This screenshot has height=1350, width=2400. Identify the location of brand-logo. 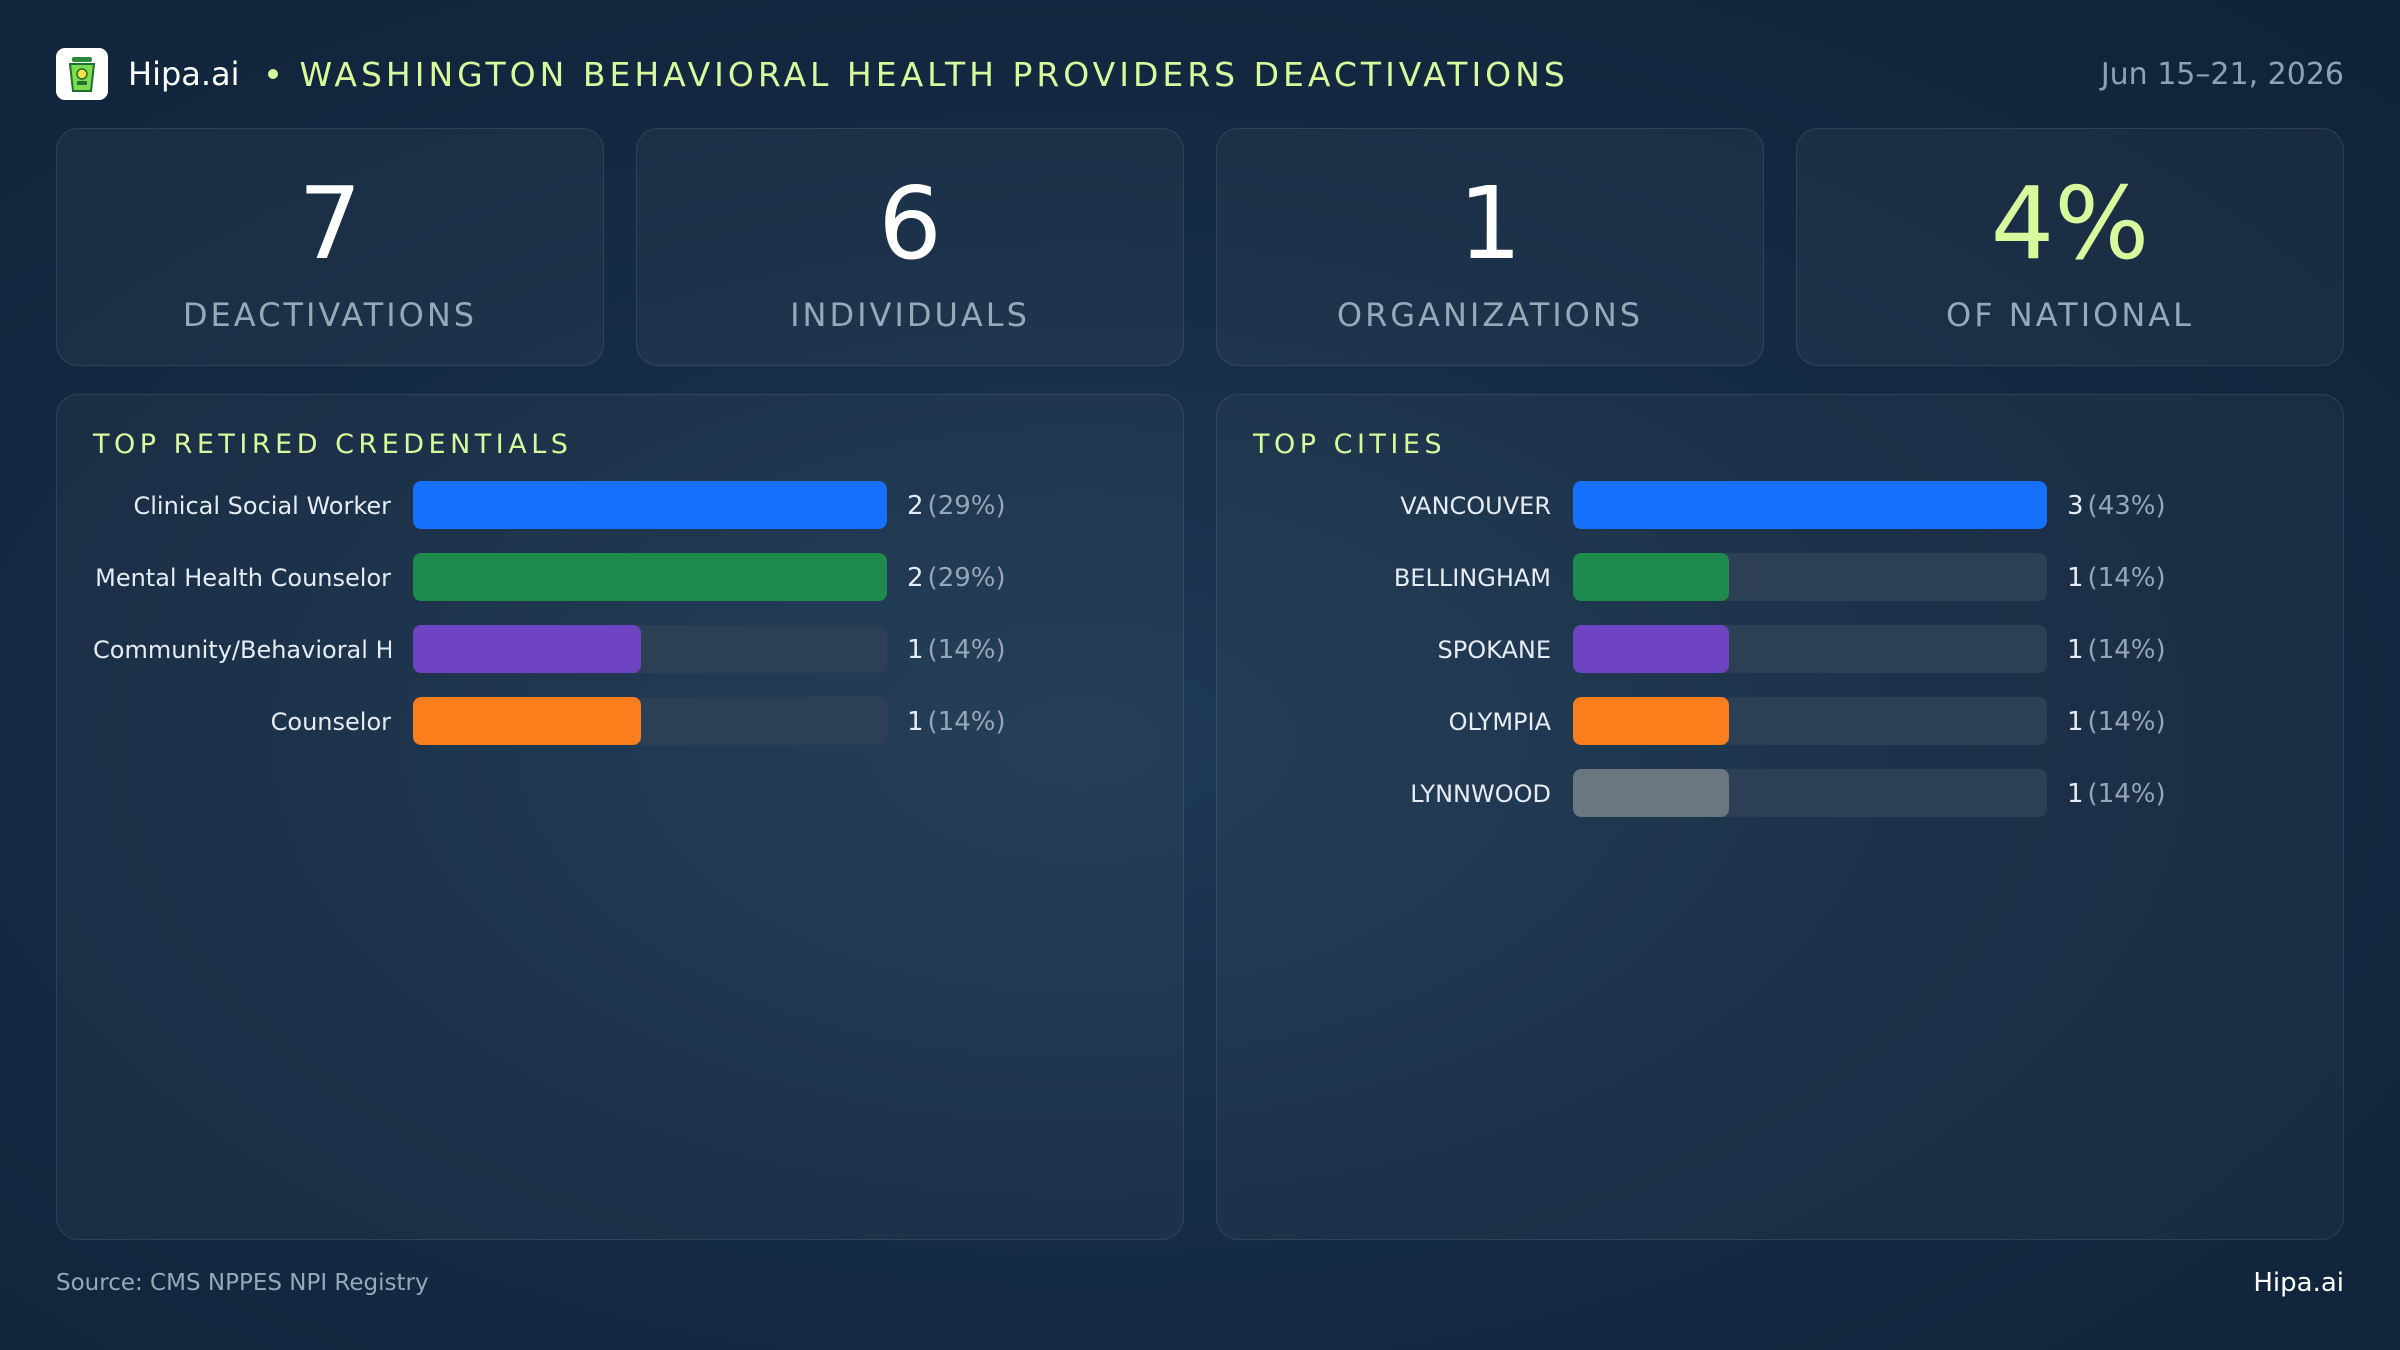
(82, 74).